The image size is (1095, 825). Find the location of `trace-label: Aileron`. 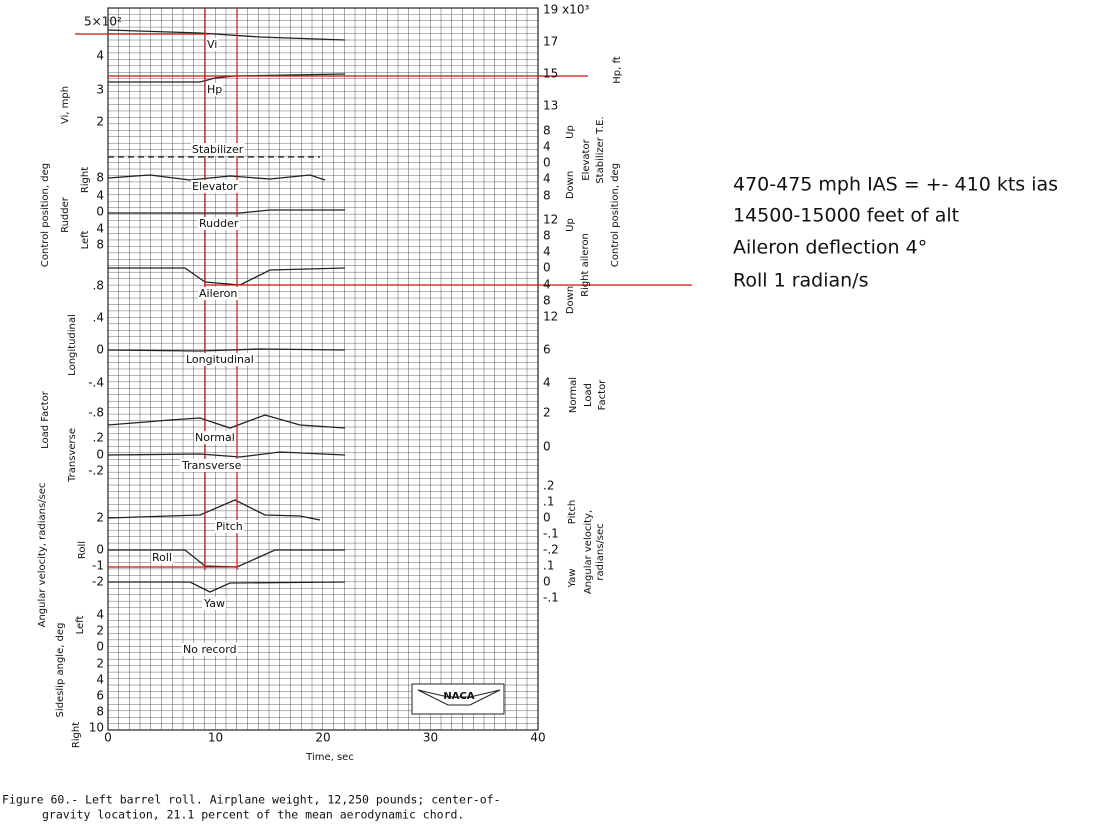

trace-label: Aileron is located at coordinates (218, 293).